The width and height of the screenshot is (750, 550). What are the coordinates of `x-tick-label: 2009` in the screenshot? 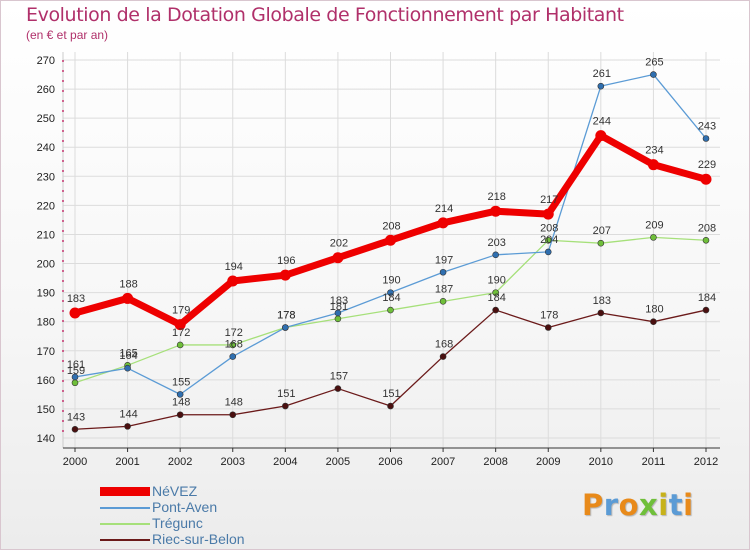 It's located at (548, 462).